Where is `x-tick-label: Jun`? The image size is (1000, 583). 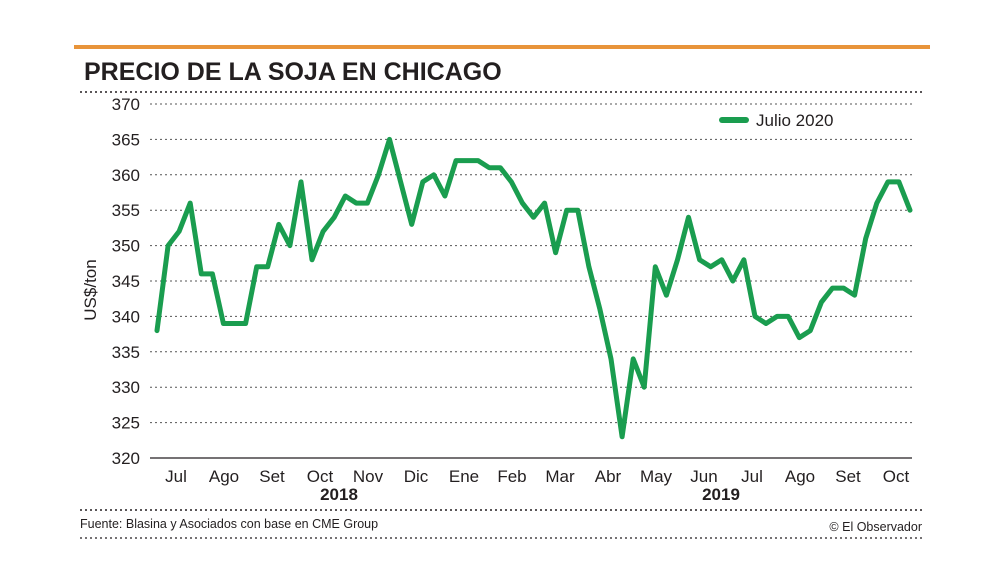 x-tick-label: Jun is located at coordinates (703, 476).